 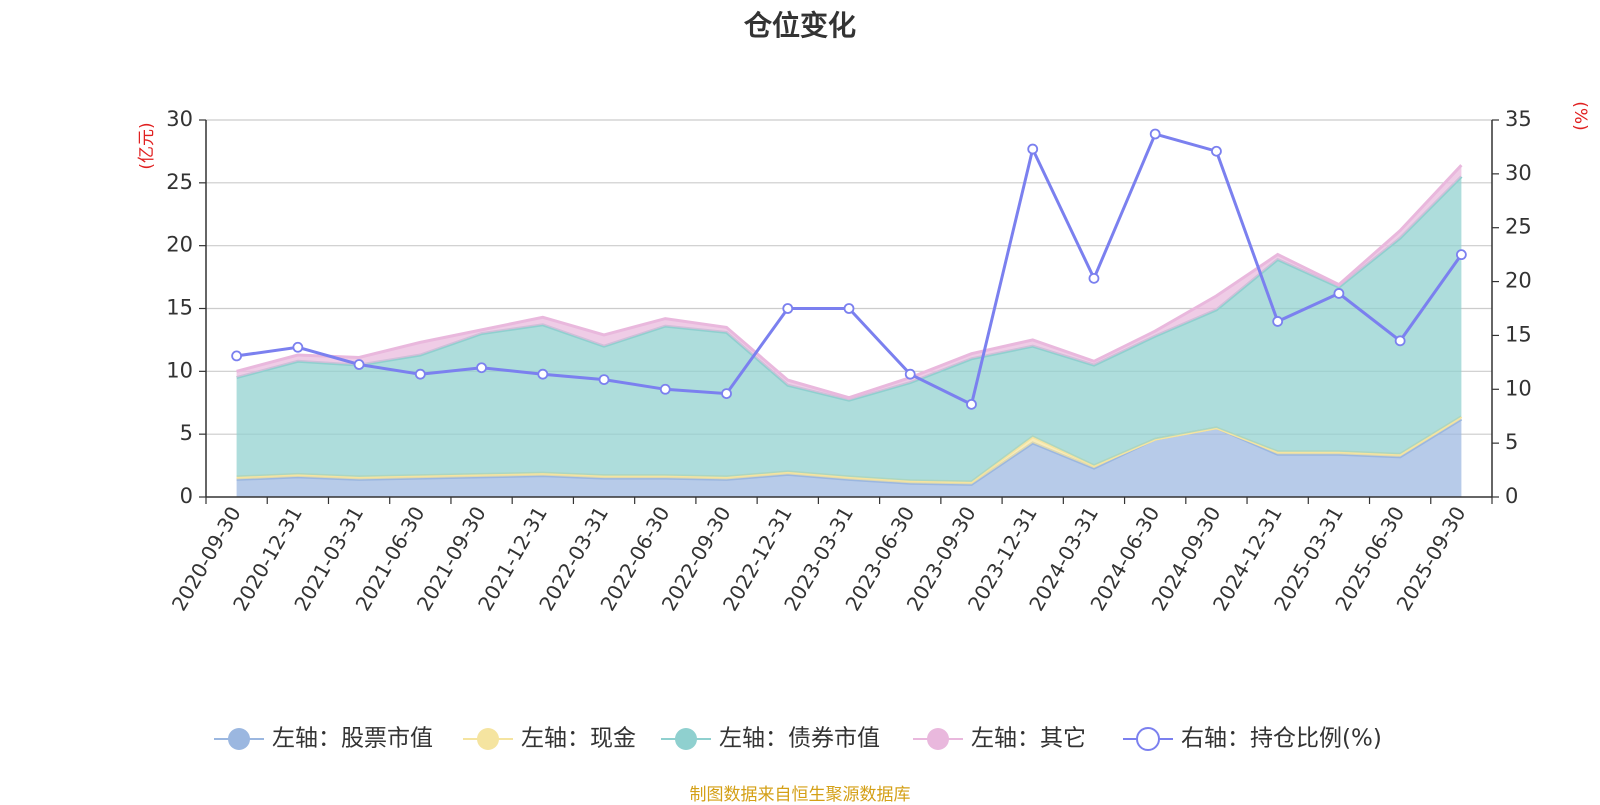 I want to click on legend-label-2: 左轴：债券市值, so click(x=799, y=739).